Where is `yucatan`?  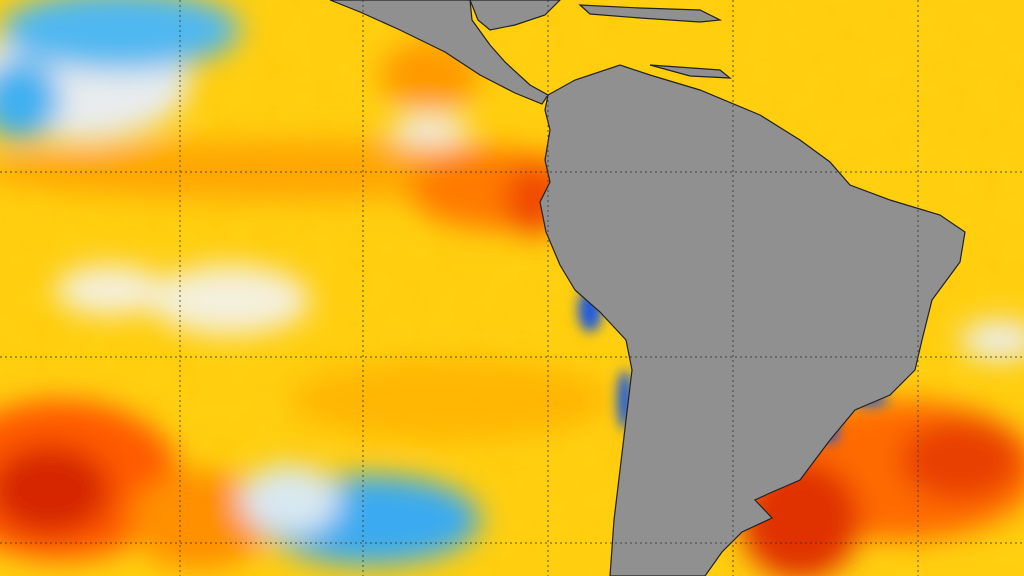 yucatan is located at coordinates (515, 15).